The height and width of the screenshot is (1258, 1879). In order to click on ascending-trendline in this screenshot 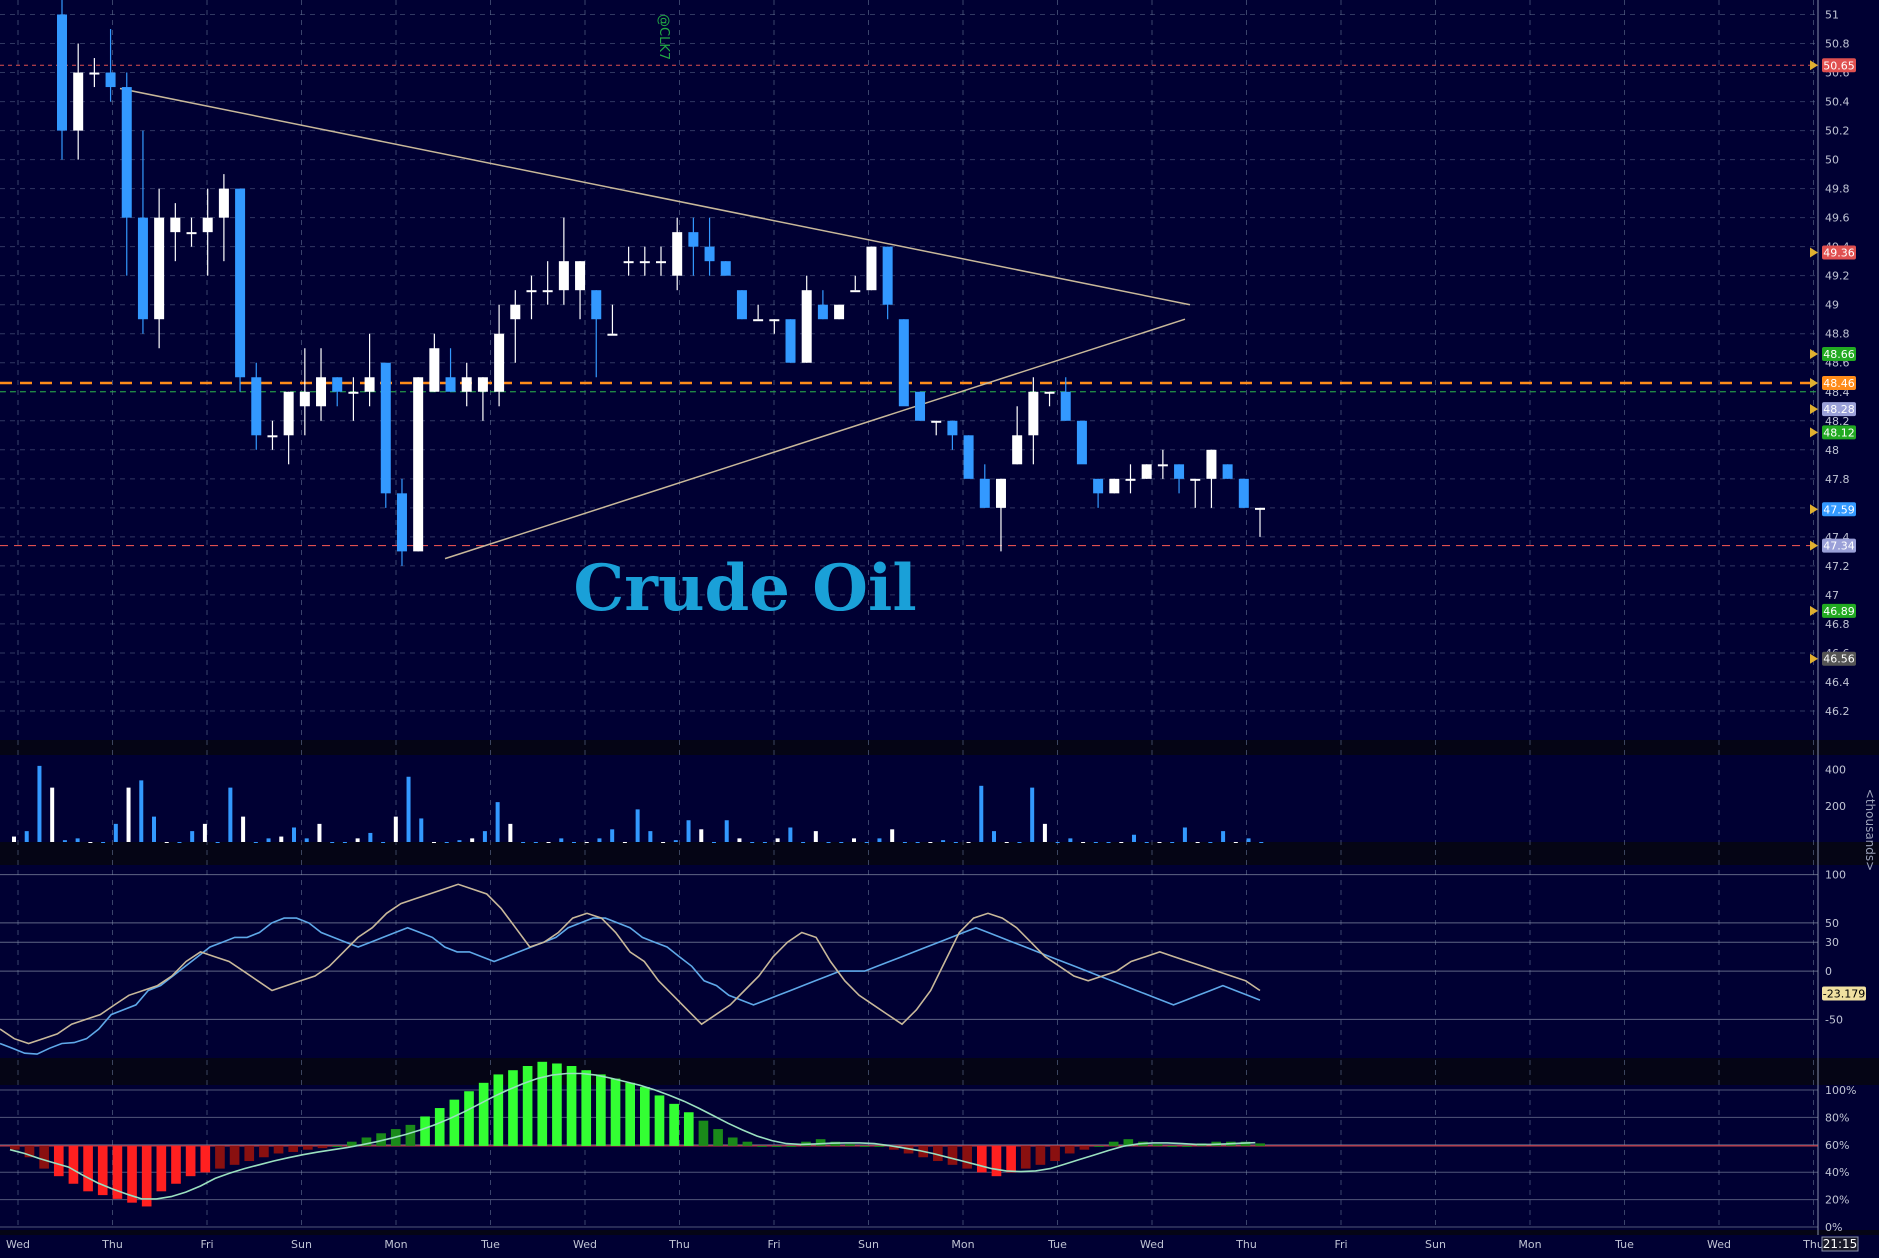, I will do `click(815, 439)`.